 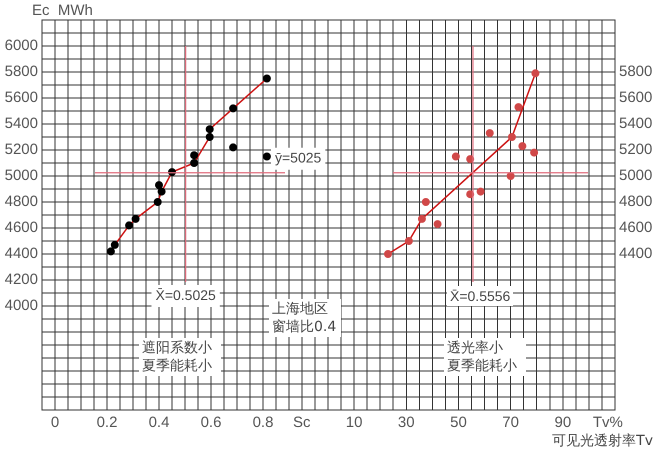 What do you see at coordinates (635, 149) in the screenshot?
I see `y2-tick-label: 5200` at bounding box center [635, 149].